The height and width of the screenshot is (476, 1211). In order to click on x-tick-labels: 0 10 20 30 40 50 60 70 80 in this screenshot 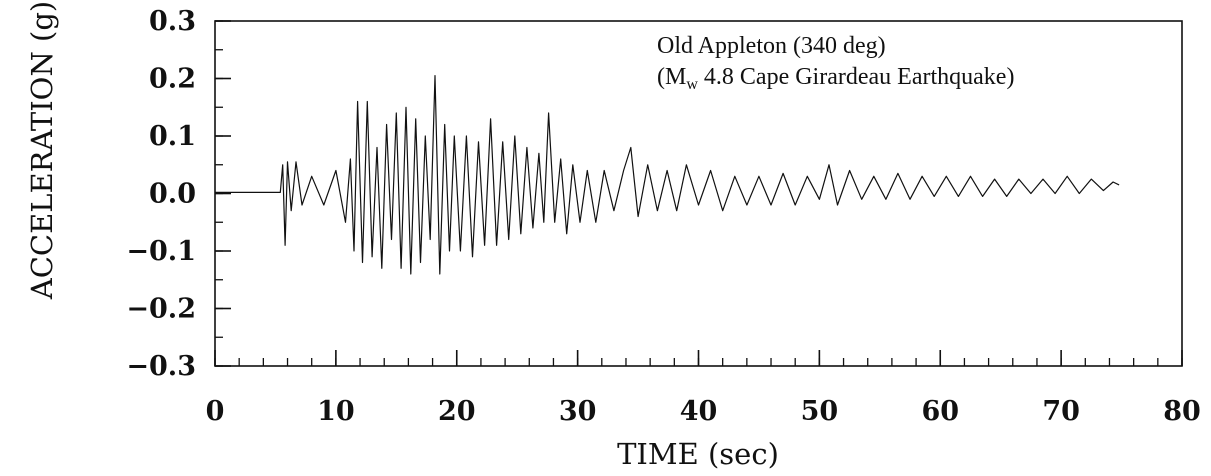, I will do `click(703, 411)`.